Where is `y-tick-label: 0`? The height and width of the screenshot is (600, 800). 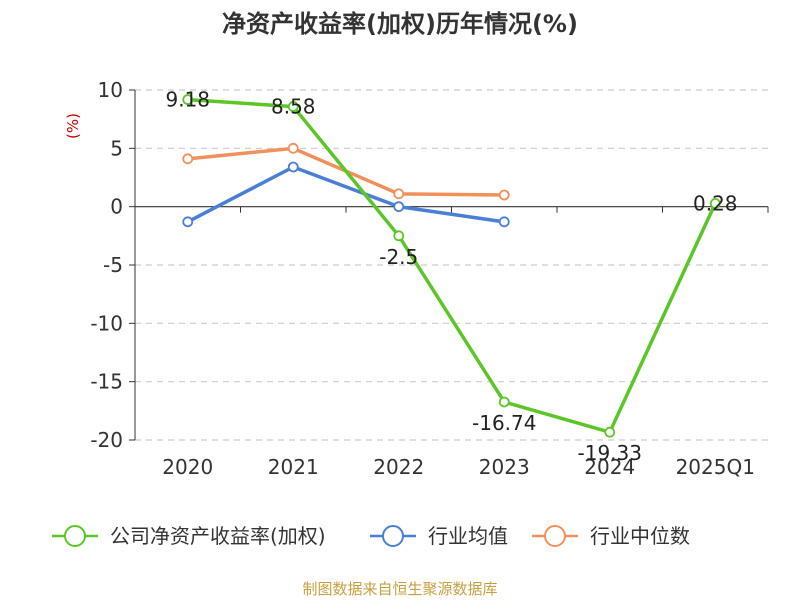
y-tick-label: 0 is located at coordinates (116, 207).